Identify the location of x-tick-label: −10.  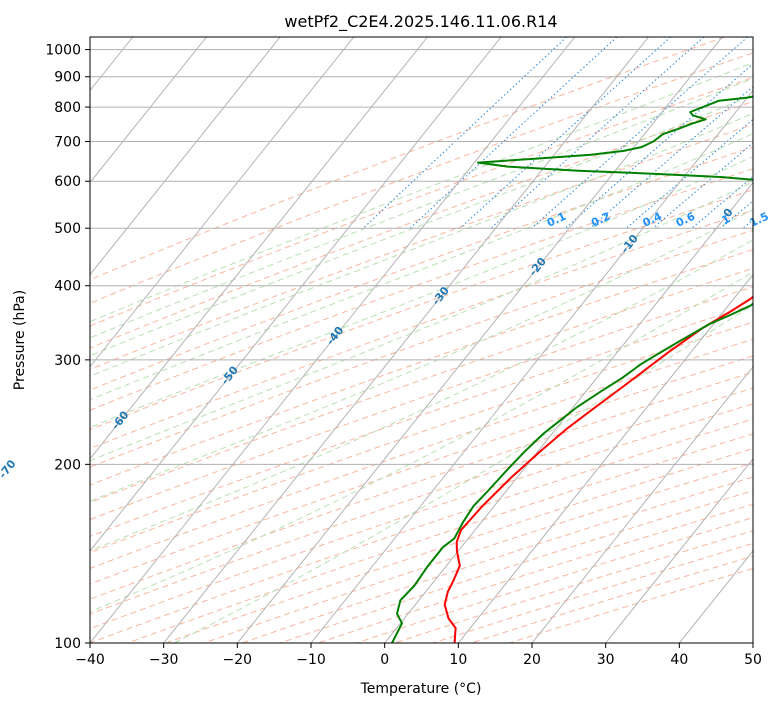
(311, 660).